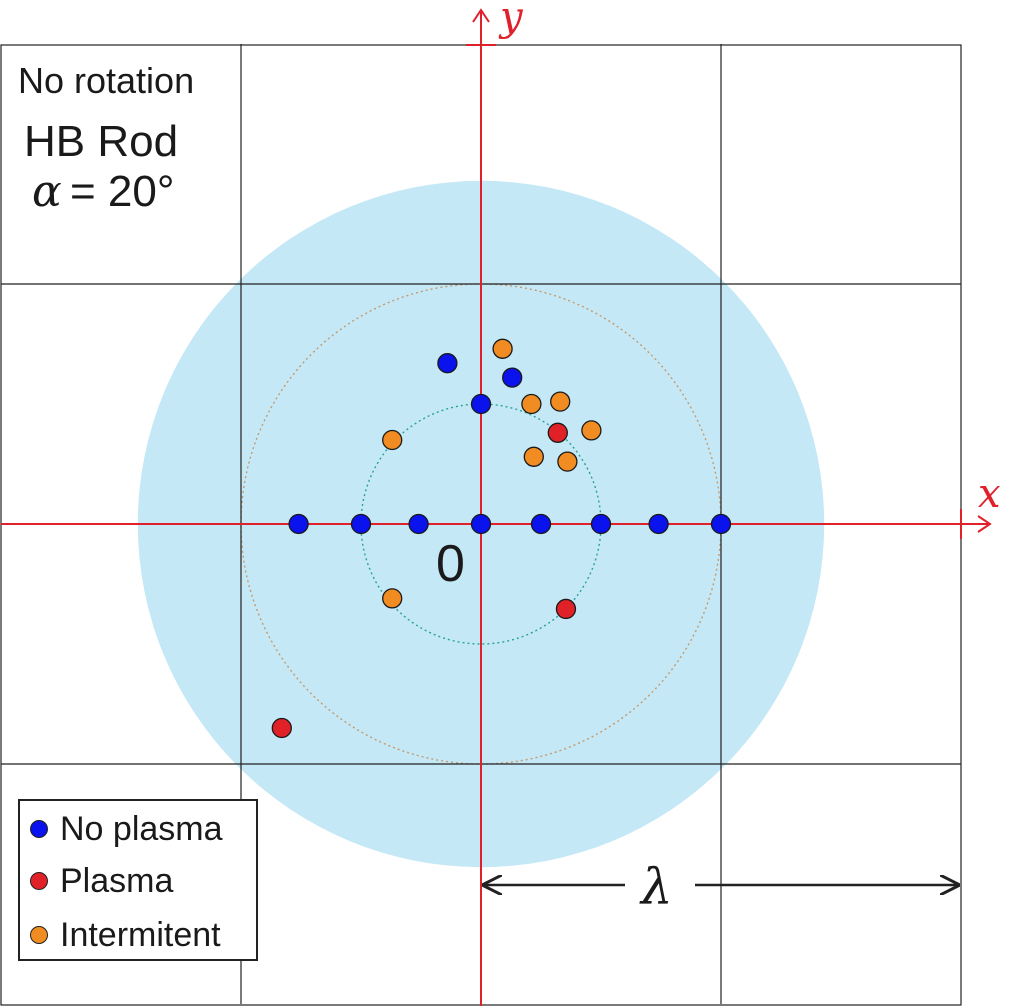  I want to click on x-axis-arrowhead, so click(984, 524).